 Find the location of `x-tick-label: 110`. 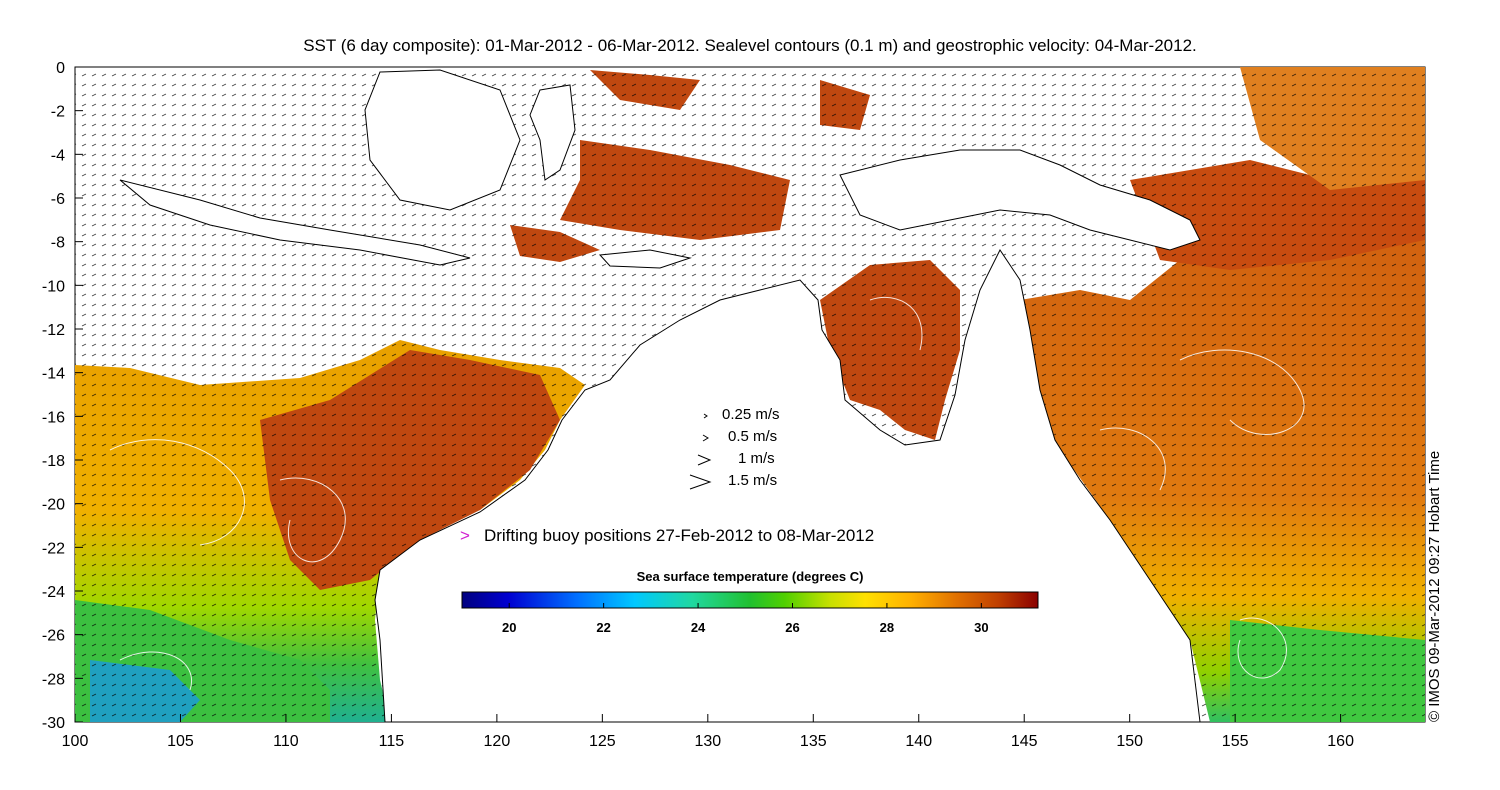

x-tick-label: 110 is located at coordinates (286, 741).